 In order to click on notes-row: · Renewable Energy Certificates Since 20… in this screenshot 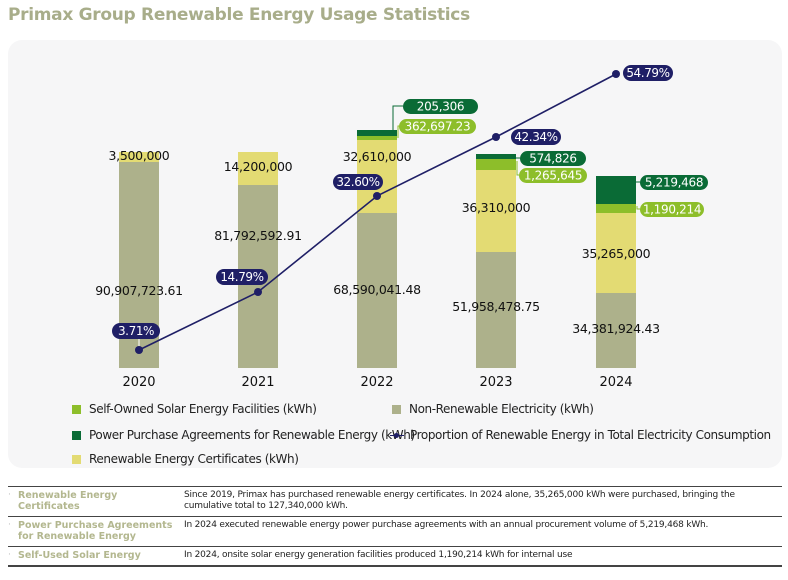, I will do `click(395, 501)`.